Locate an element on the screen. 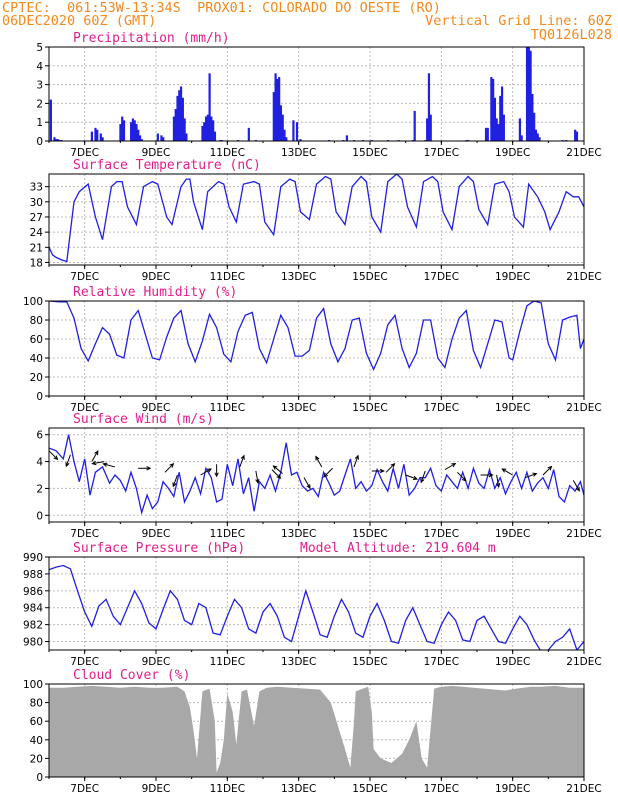 The image size is (618, 800). y-tick-label: 990 is located at coordinates (33, 558).